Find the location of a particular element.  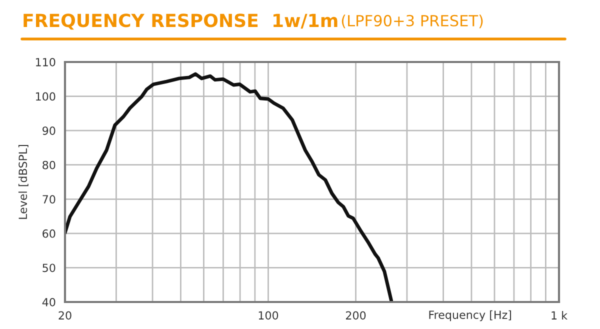

x-axis-title: Frequency [Hz] is located at coordinates (470, 316).